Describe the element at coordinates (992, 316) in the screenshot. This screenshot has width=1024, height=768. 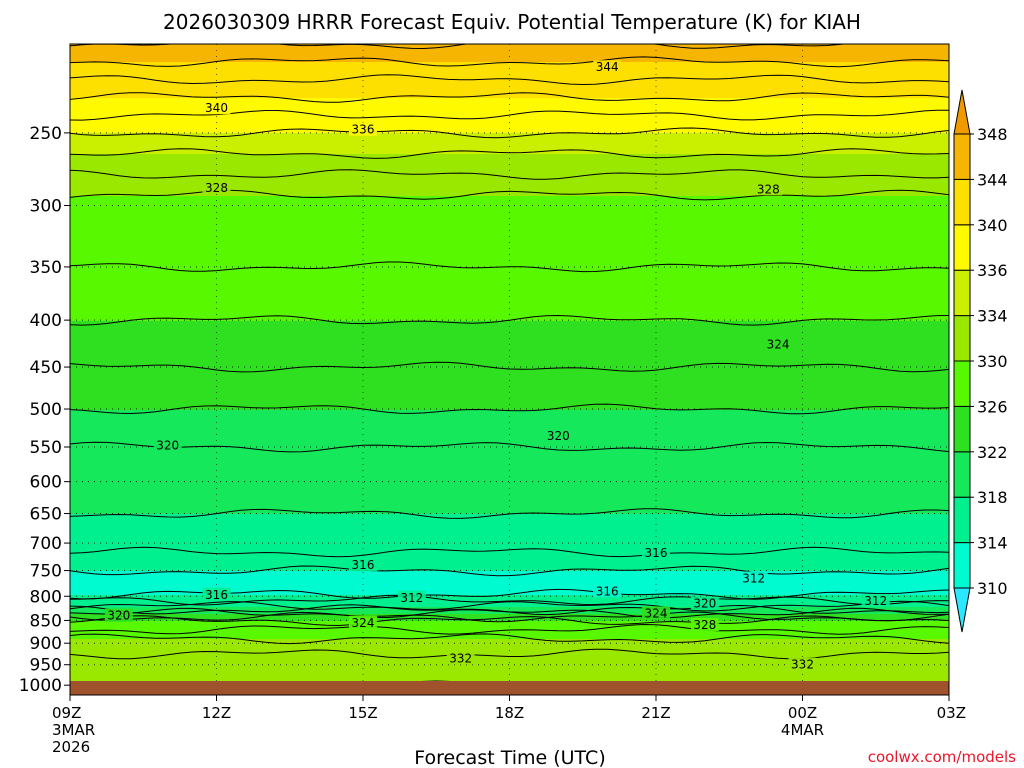
I see `colorbar-label: 334` at that location.